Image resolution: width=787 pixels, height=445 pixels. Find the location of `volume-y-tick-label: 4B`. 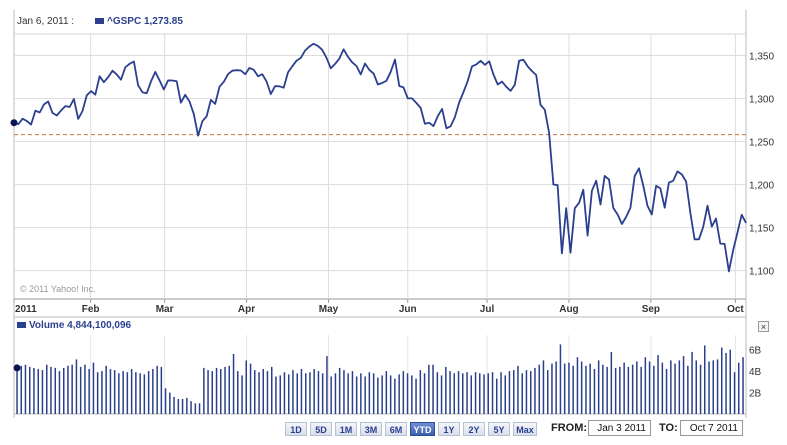

volume-y-tick-label: 4B is located at coordinates (755, 372).